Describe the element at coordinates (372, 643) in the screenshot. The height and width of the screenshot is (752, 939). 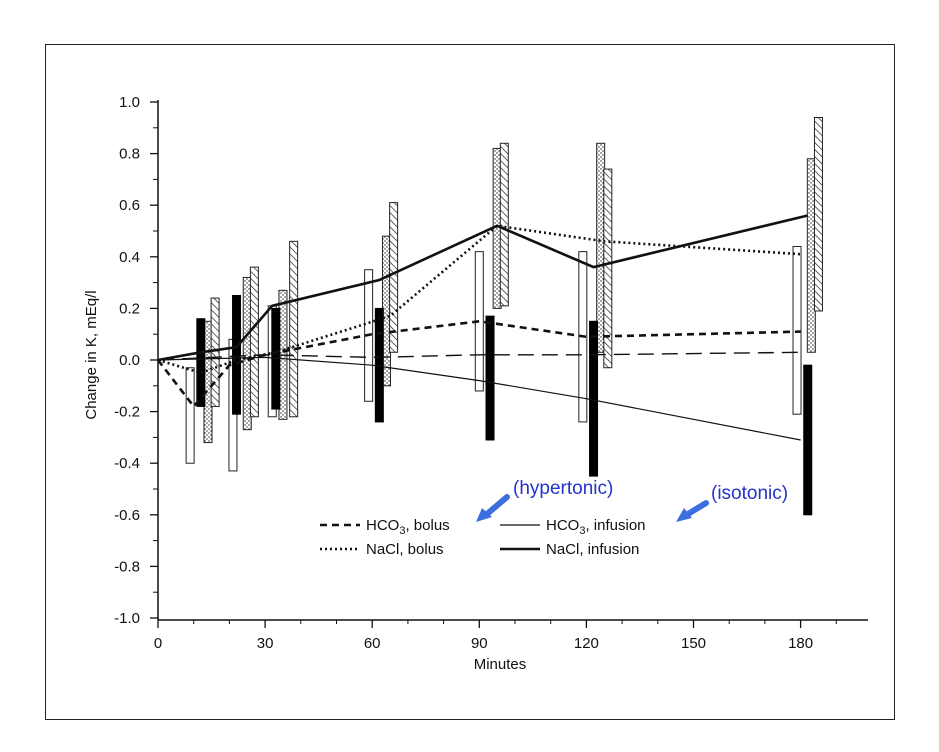
I see `x-tick-label: 60` at that location.